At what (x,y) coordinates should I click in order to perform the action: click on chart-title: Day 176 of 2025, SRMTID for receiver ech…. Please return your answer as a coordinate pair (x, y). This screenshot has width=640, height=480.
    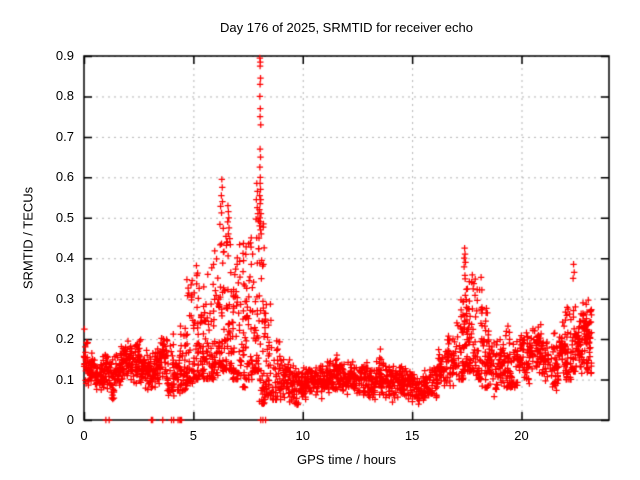
    Looking at the image, I should click on (346, 27).